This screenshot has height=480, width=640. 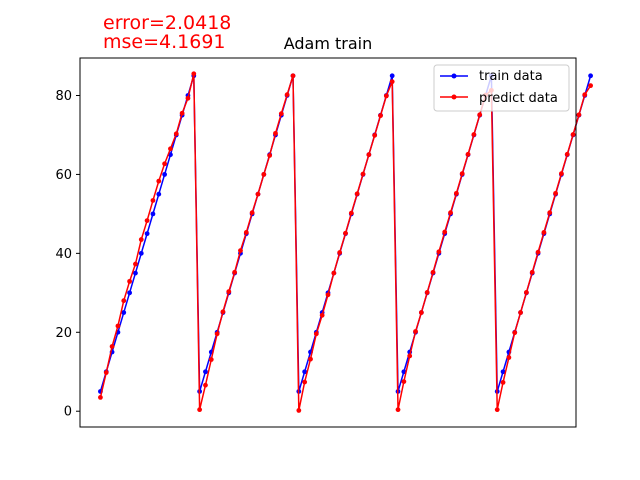 What do you see at coordinates (63, 333) in the screenshot?
I see `y-tick-label: 20` at bounding box center [63, 333].